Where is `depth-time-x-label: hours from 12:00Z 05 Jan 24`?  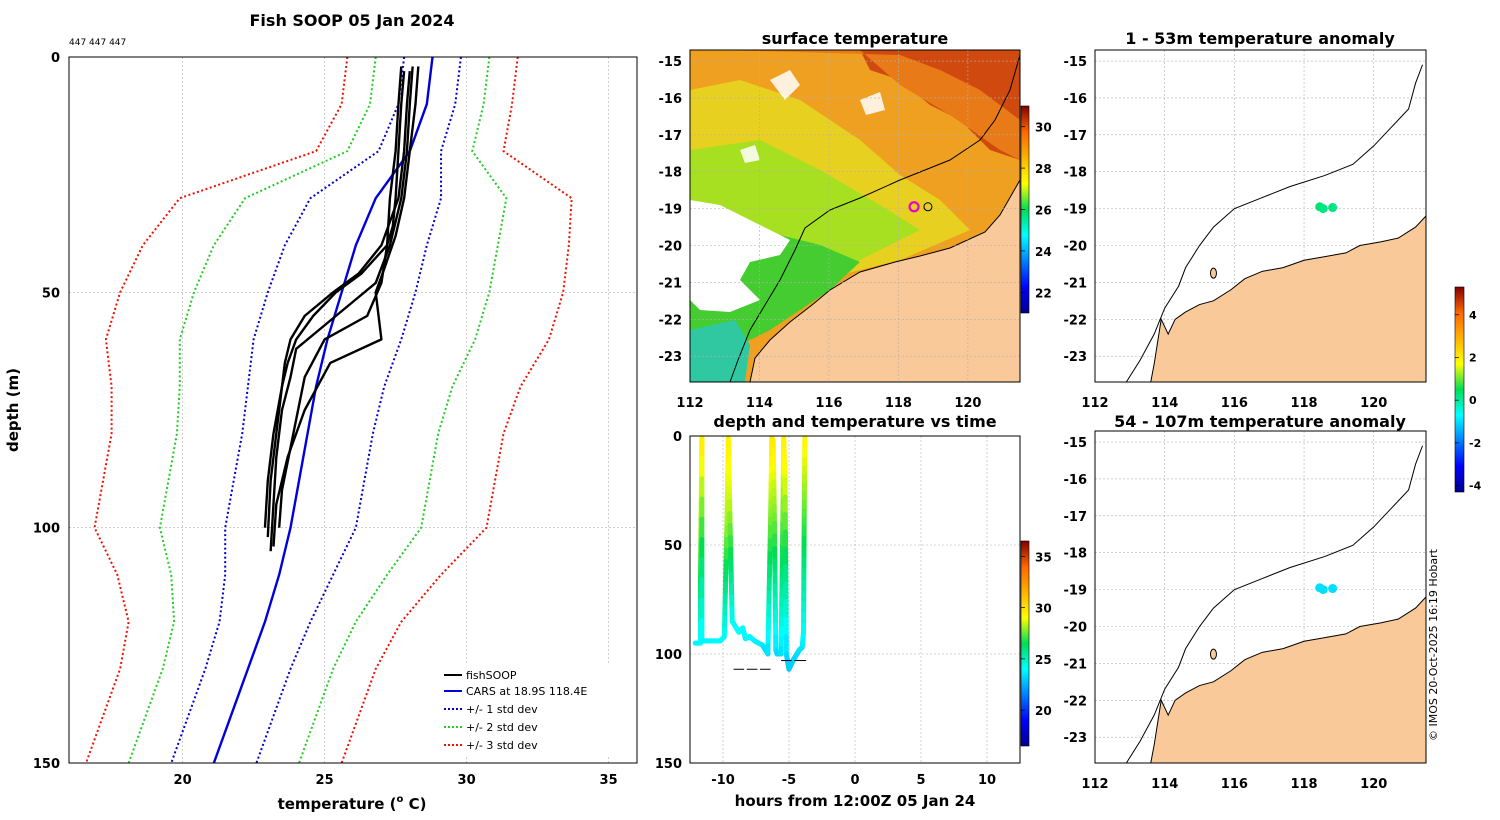
depth-time-x-label: hours from 12:00Z 05 Jan 24 is located at coordinates (855, 801).